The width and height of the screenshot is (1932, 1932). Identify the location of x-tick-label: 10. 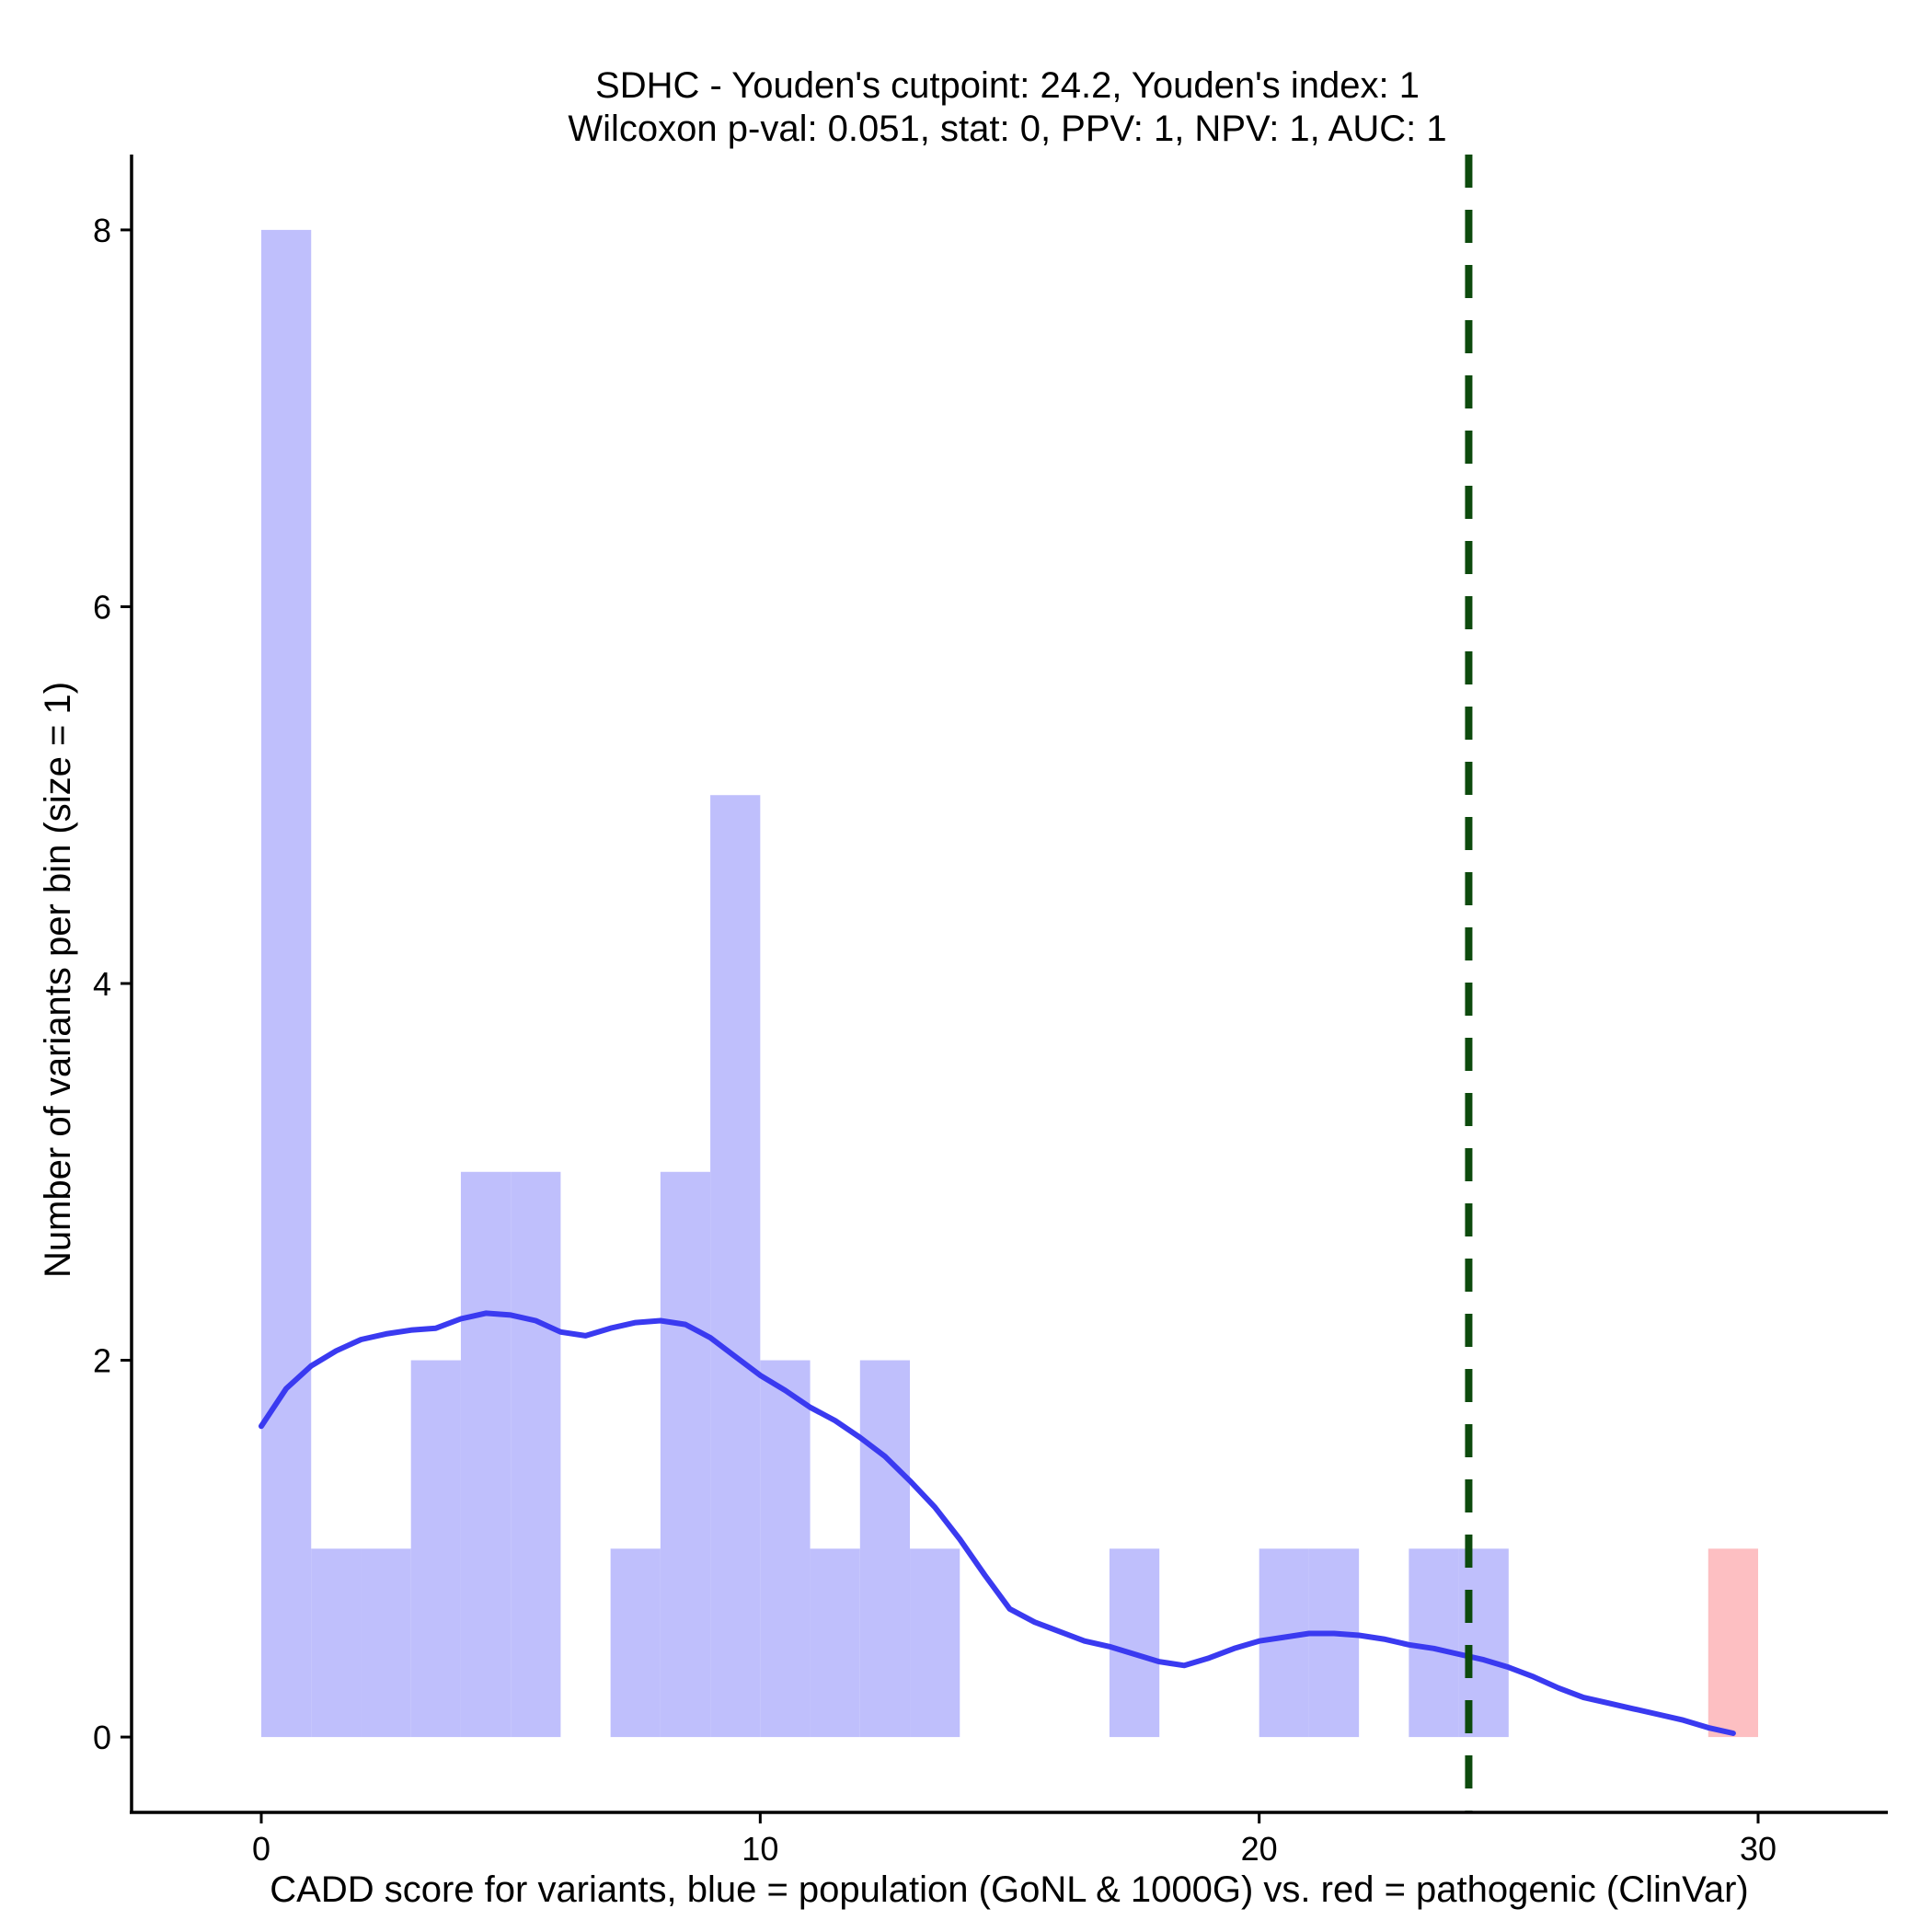
(760, 1849).